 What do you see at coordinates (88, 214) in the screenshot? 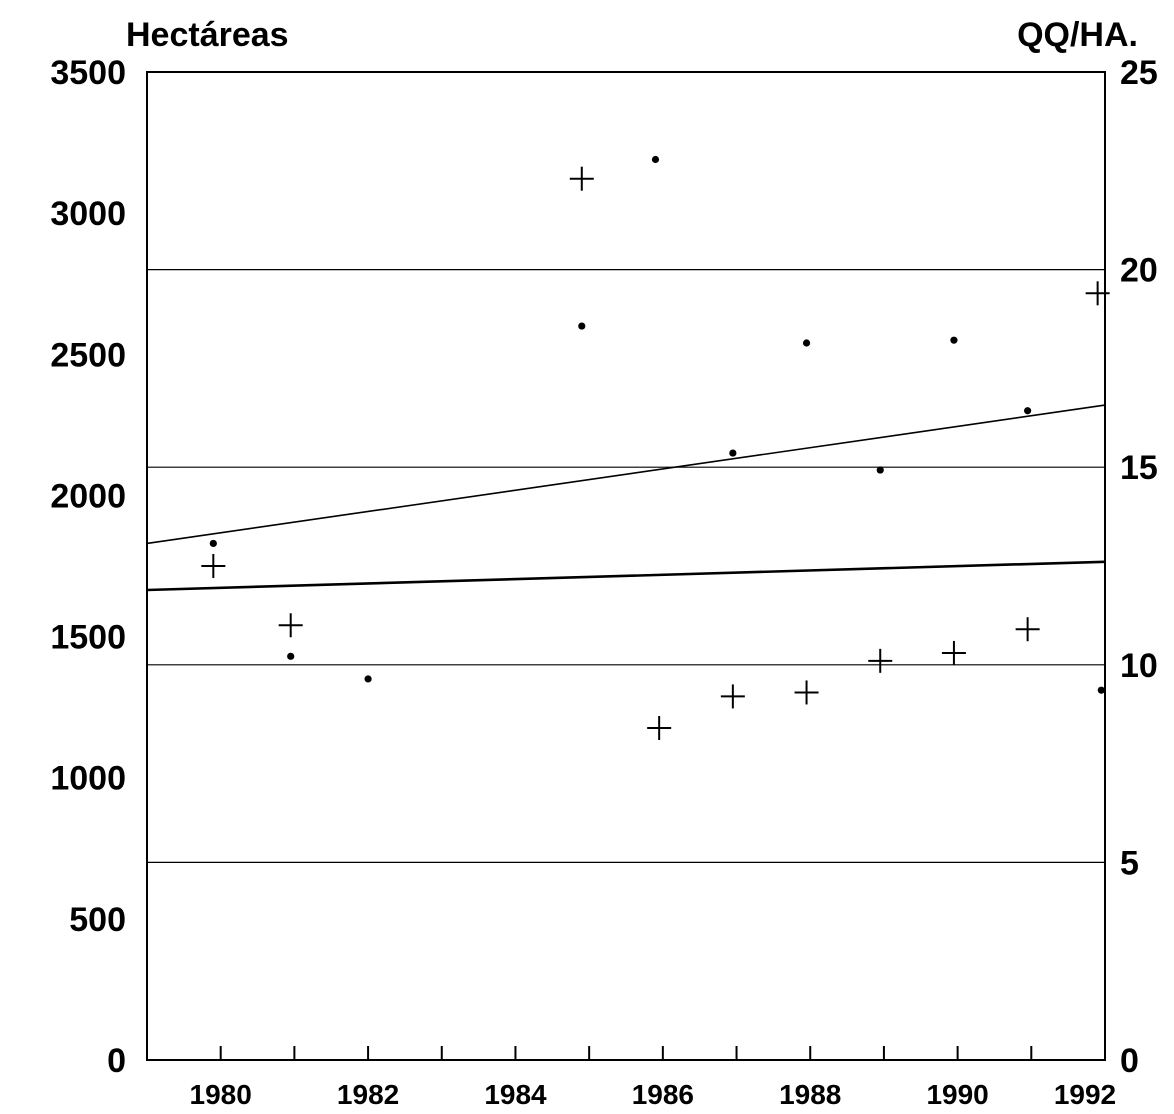
I see `left-tick-label: 3000` at bounding box center [88, 214].